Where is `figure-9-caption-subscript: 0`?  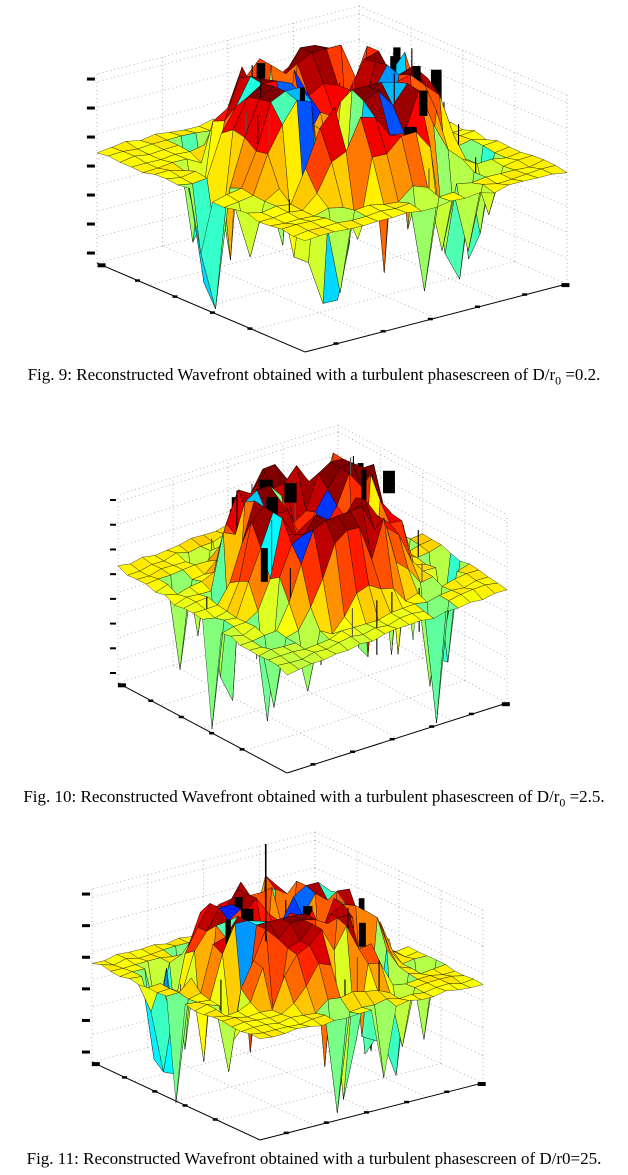 figure-9-caption-subscript: 0 is located at coordinates (558, 380).